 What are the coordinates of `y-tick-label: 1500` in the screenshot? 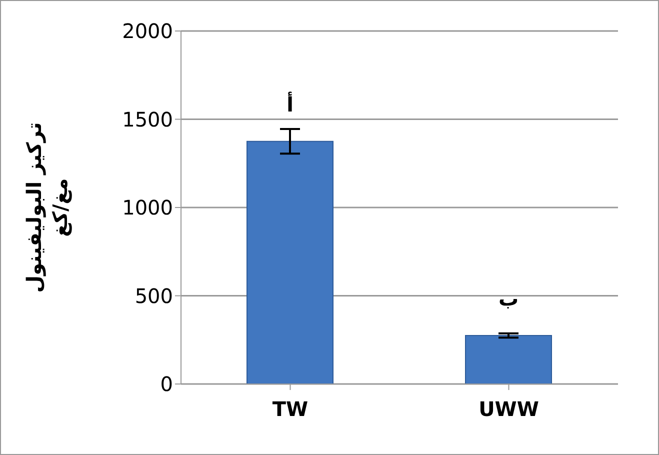 It's located at (147, 119).